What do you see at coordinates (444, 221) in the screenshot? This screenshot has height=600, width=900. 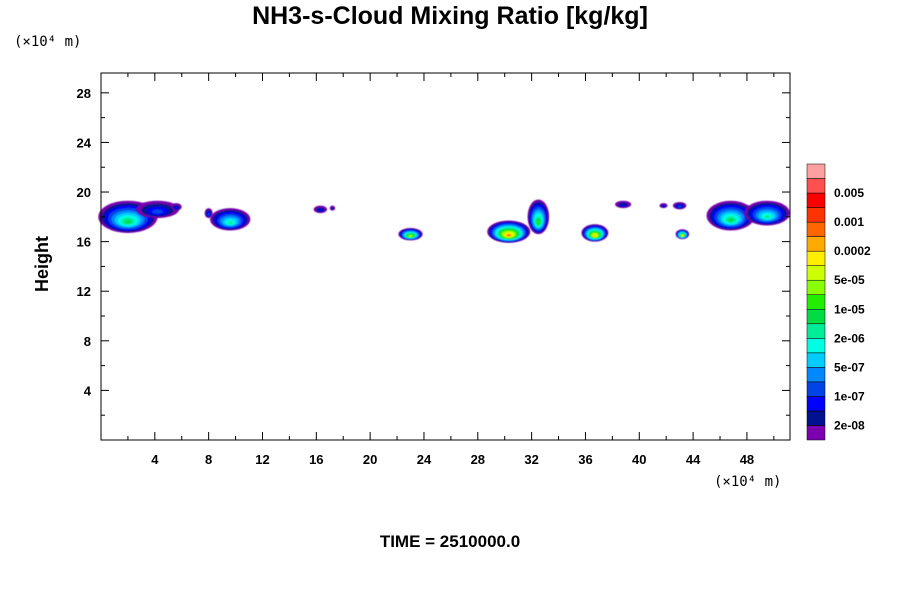 I see `cloud-field` at bounding box center [444, 221].